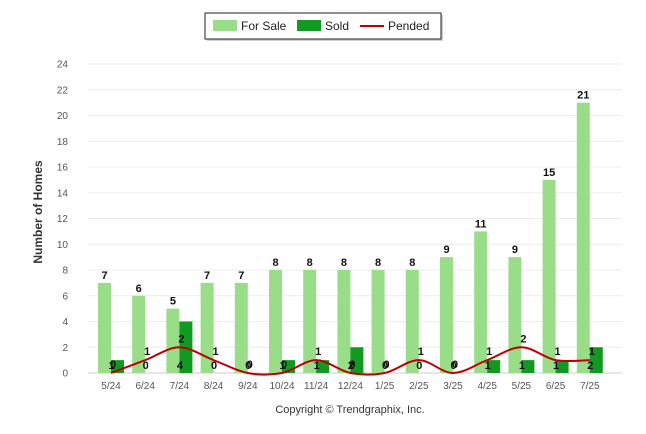 The image size is (646, 434). Describe the element at coordinates (281, 386) in the screenshot. I see `x-tick-label: 10/24` at that location.